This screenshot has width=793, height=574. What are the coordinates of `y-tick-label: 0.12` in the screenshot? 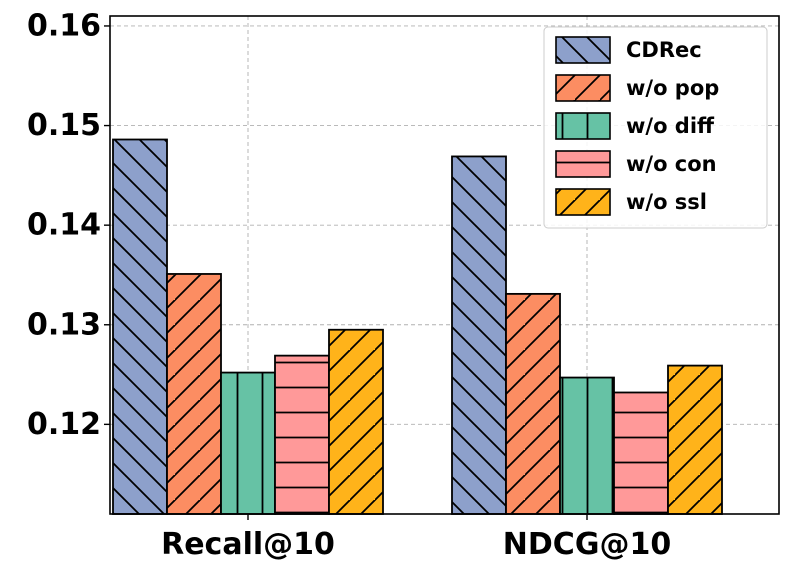 It's located at (64, 424).